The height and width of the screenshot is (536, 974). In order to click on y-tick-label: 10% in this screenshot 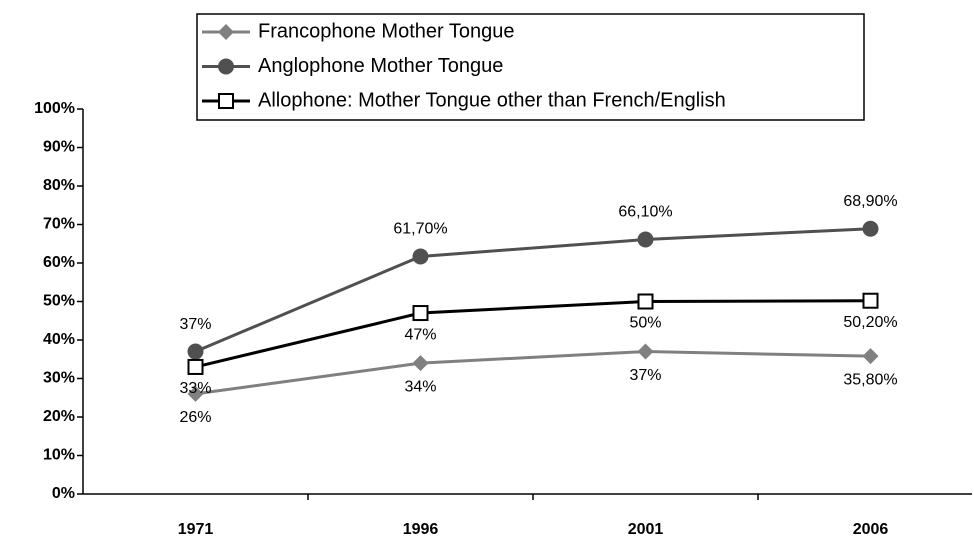, I will do `click(59, 455)`.